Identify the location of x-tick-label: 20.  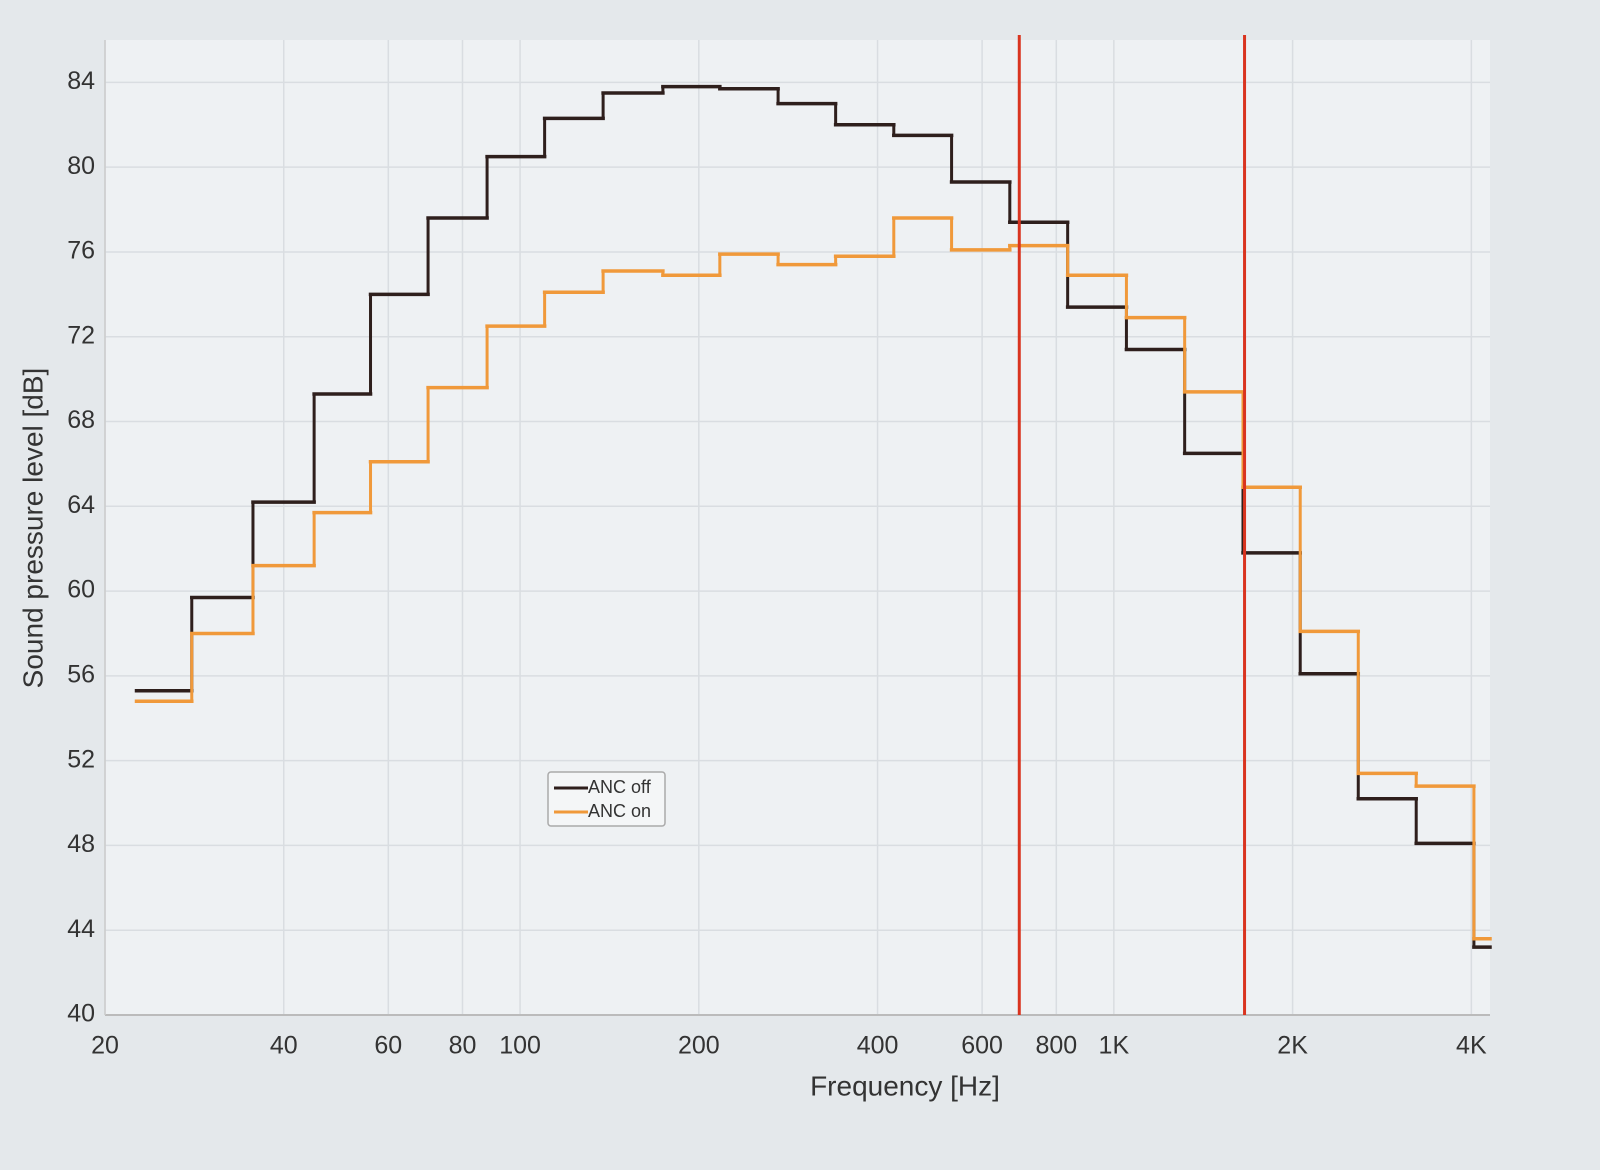
(105, 1046).